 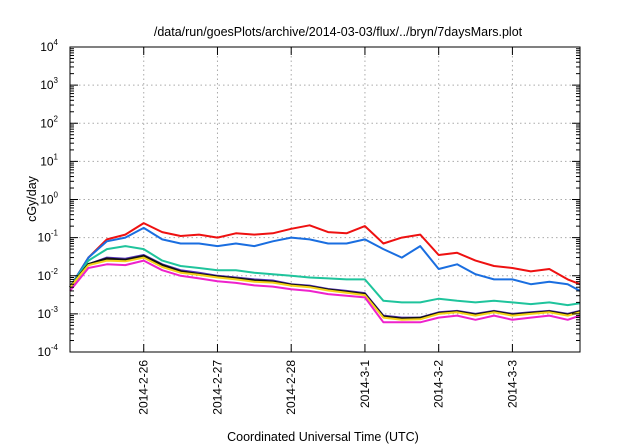 I want to click on y-tick-label: 10⁻², so click(x=48, y=275).